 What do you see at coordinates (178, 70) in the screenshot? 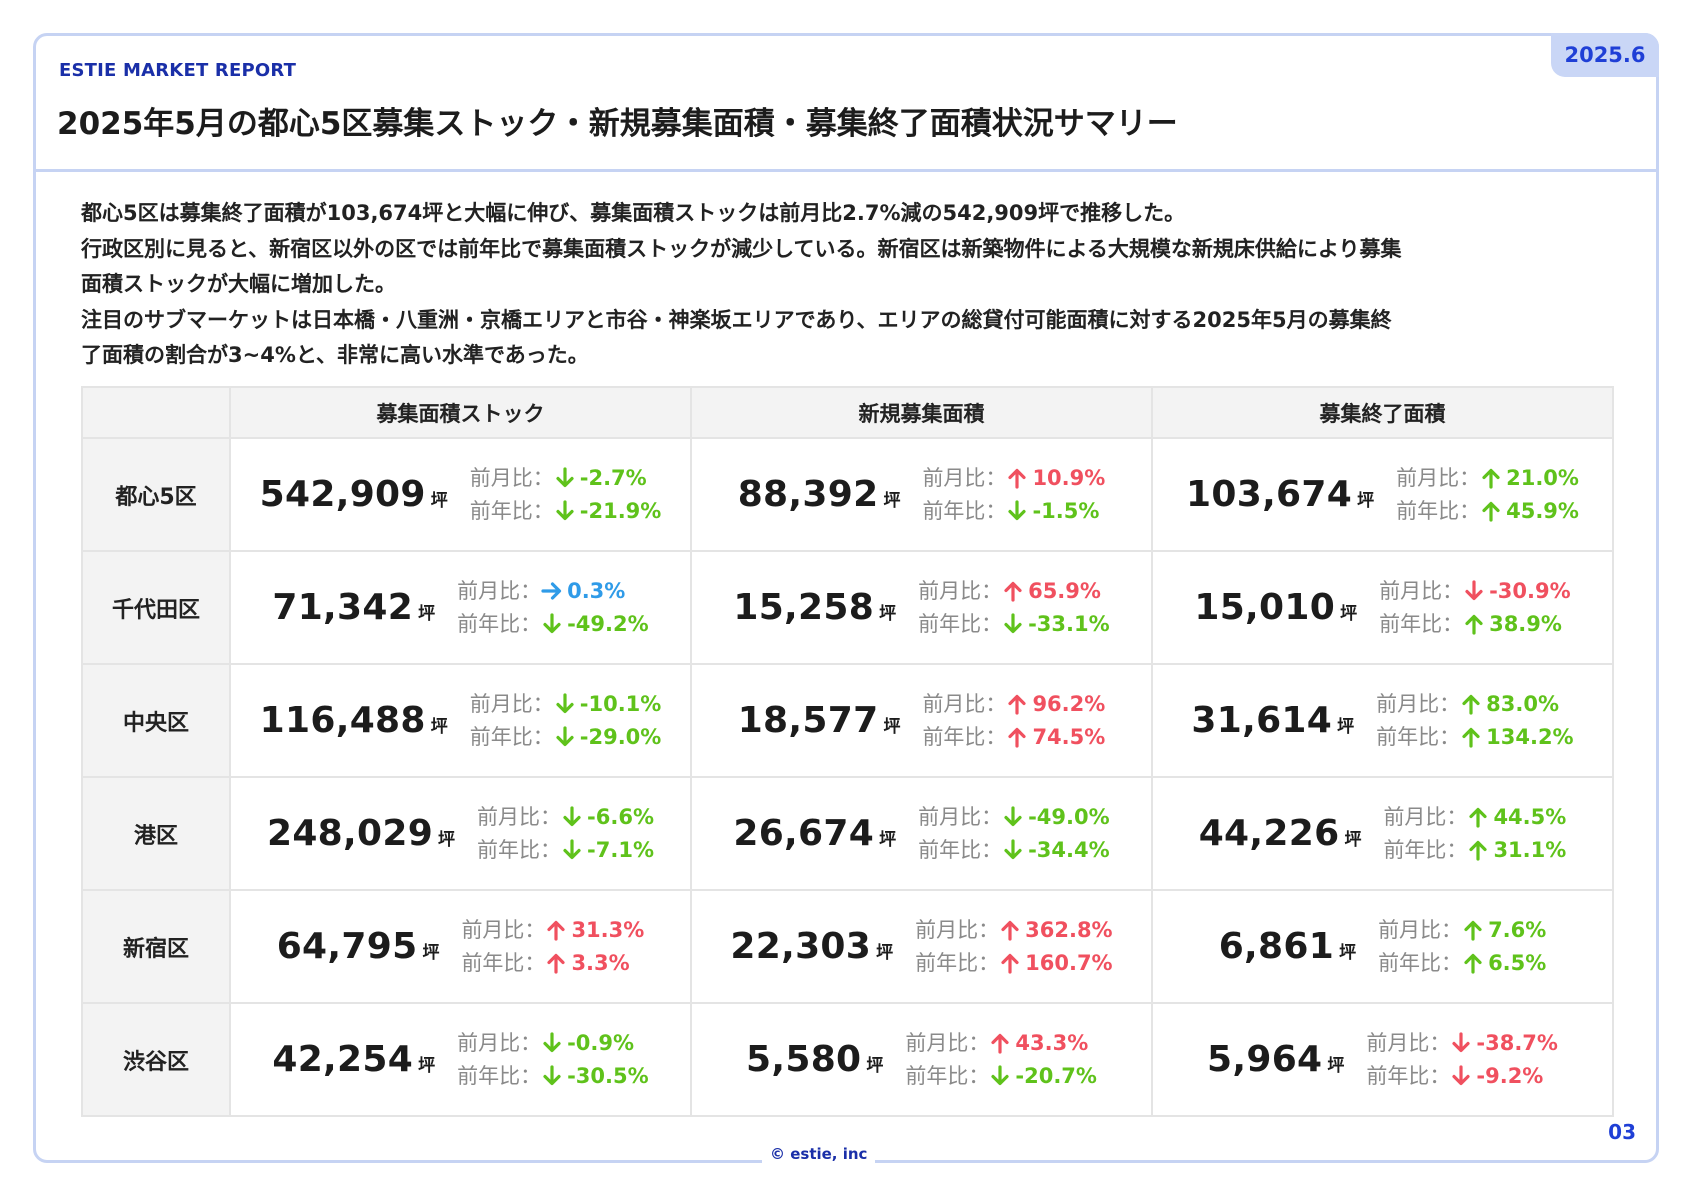
I see `report-label: ESTIE MARKET REPORT` at bounding box center [178, 70].